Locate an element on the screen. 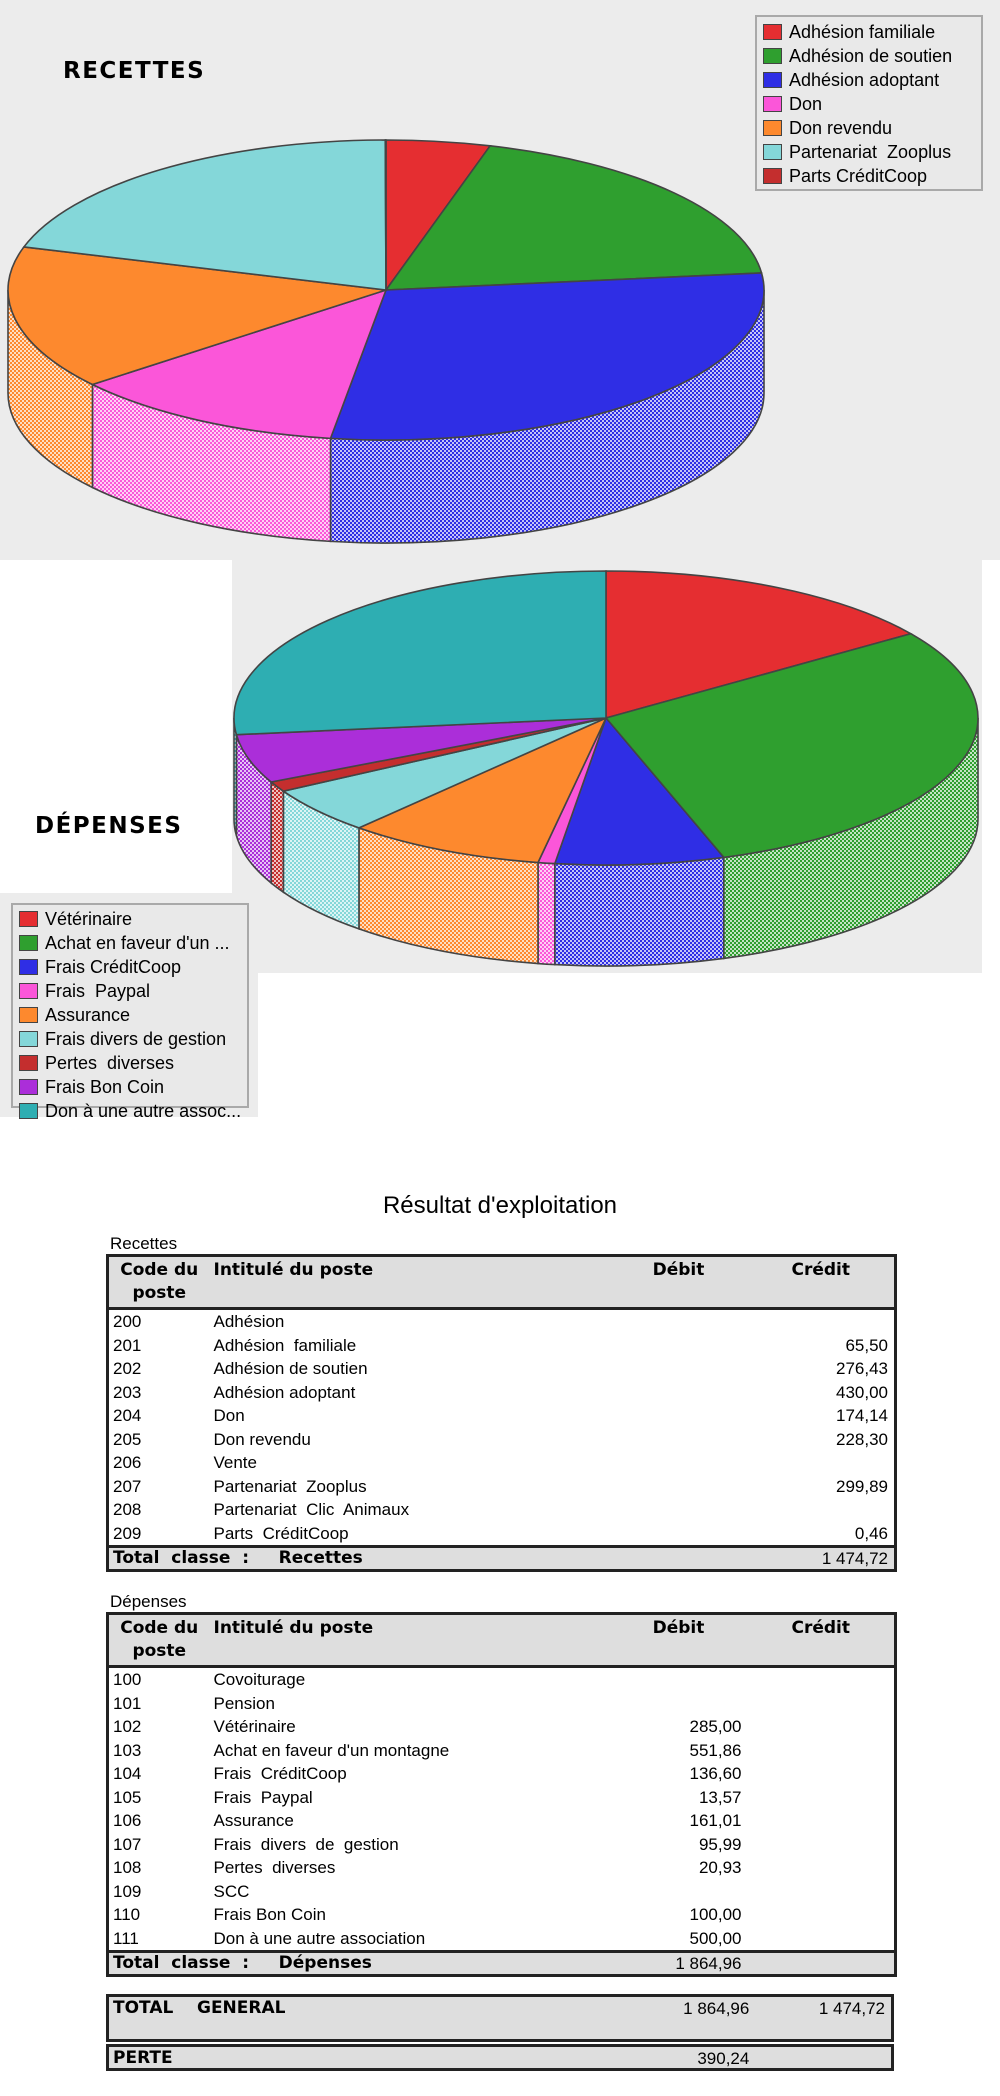 The width and height of the screenshot is (1000, 2096). cell-code: 208 is located at coordinates (127, 1509).